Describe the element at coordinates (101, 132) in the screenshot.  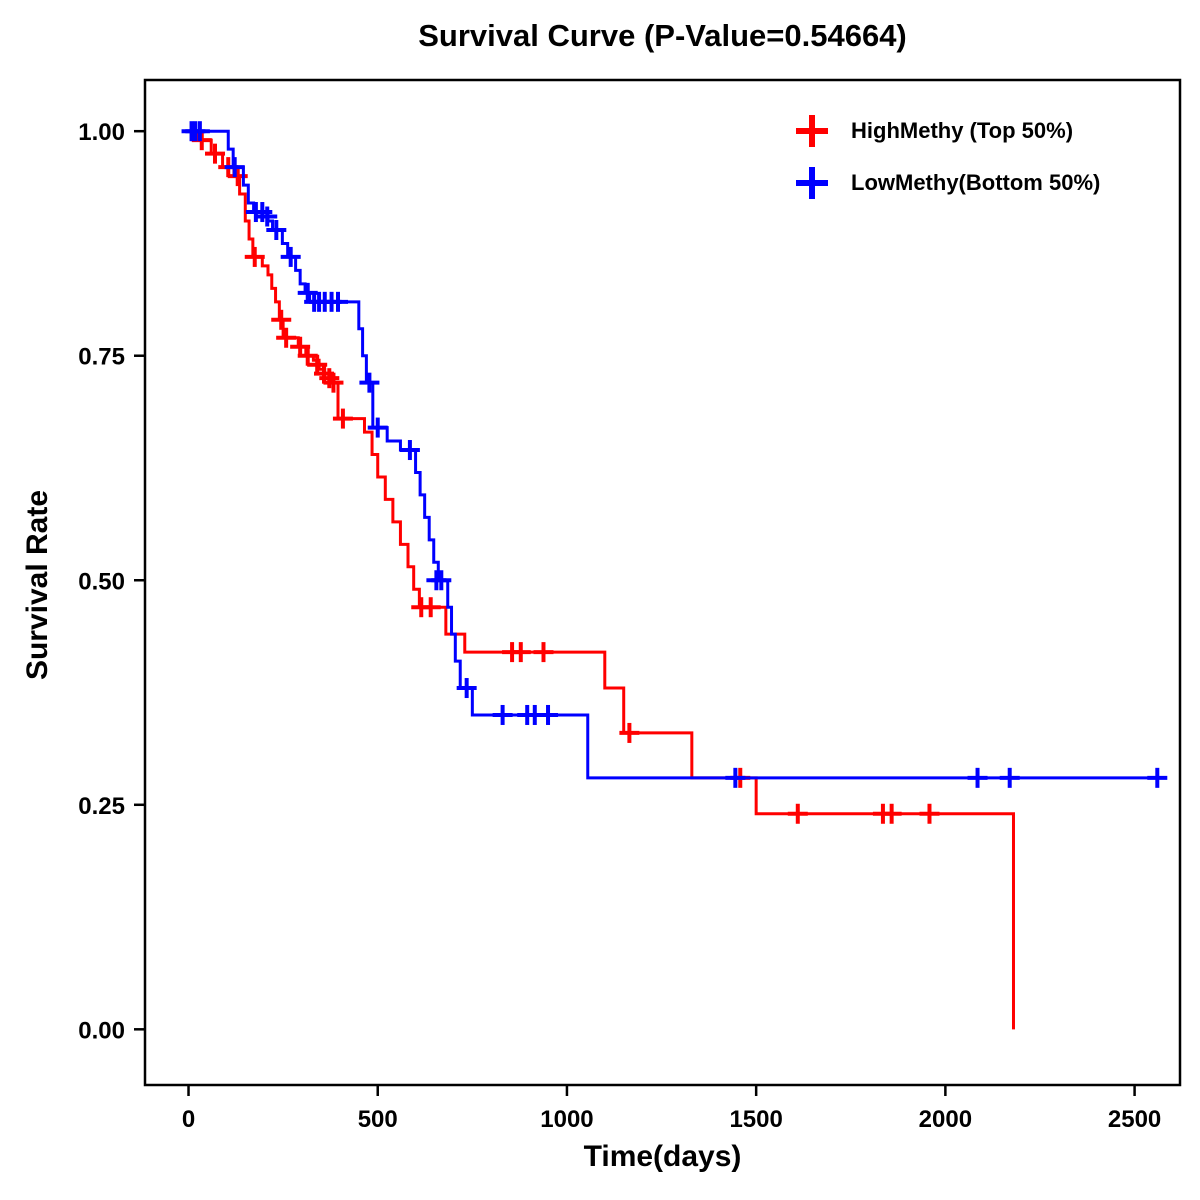
I see `y-tick-label: 1.00` at that location.